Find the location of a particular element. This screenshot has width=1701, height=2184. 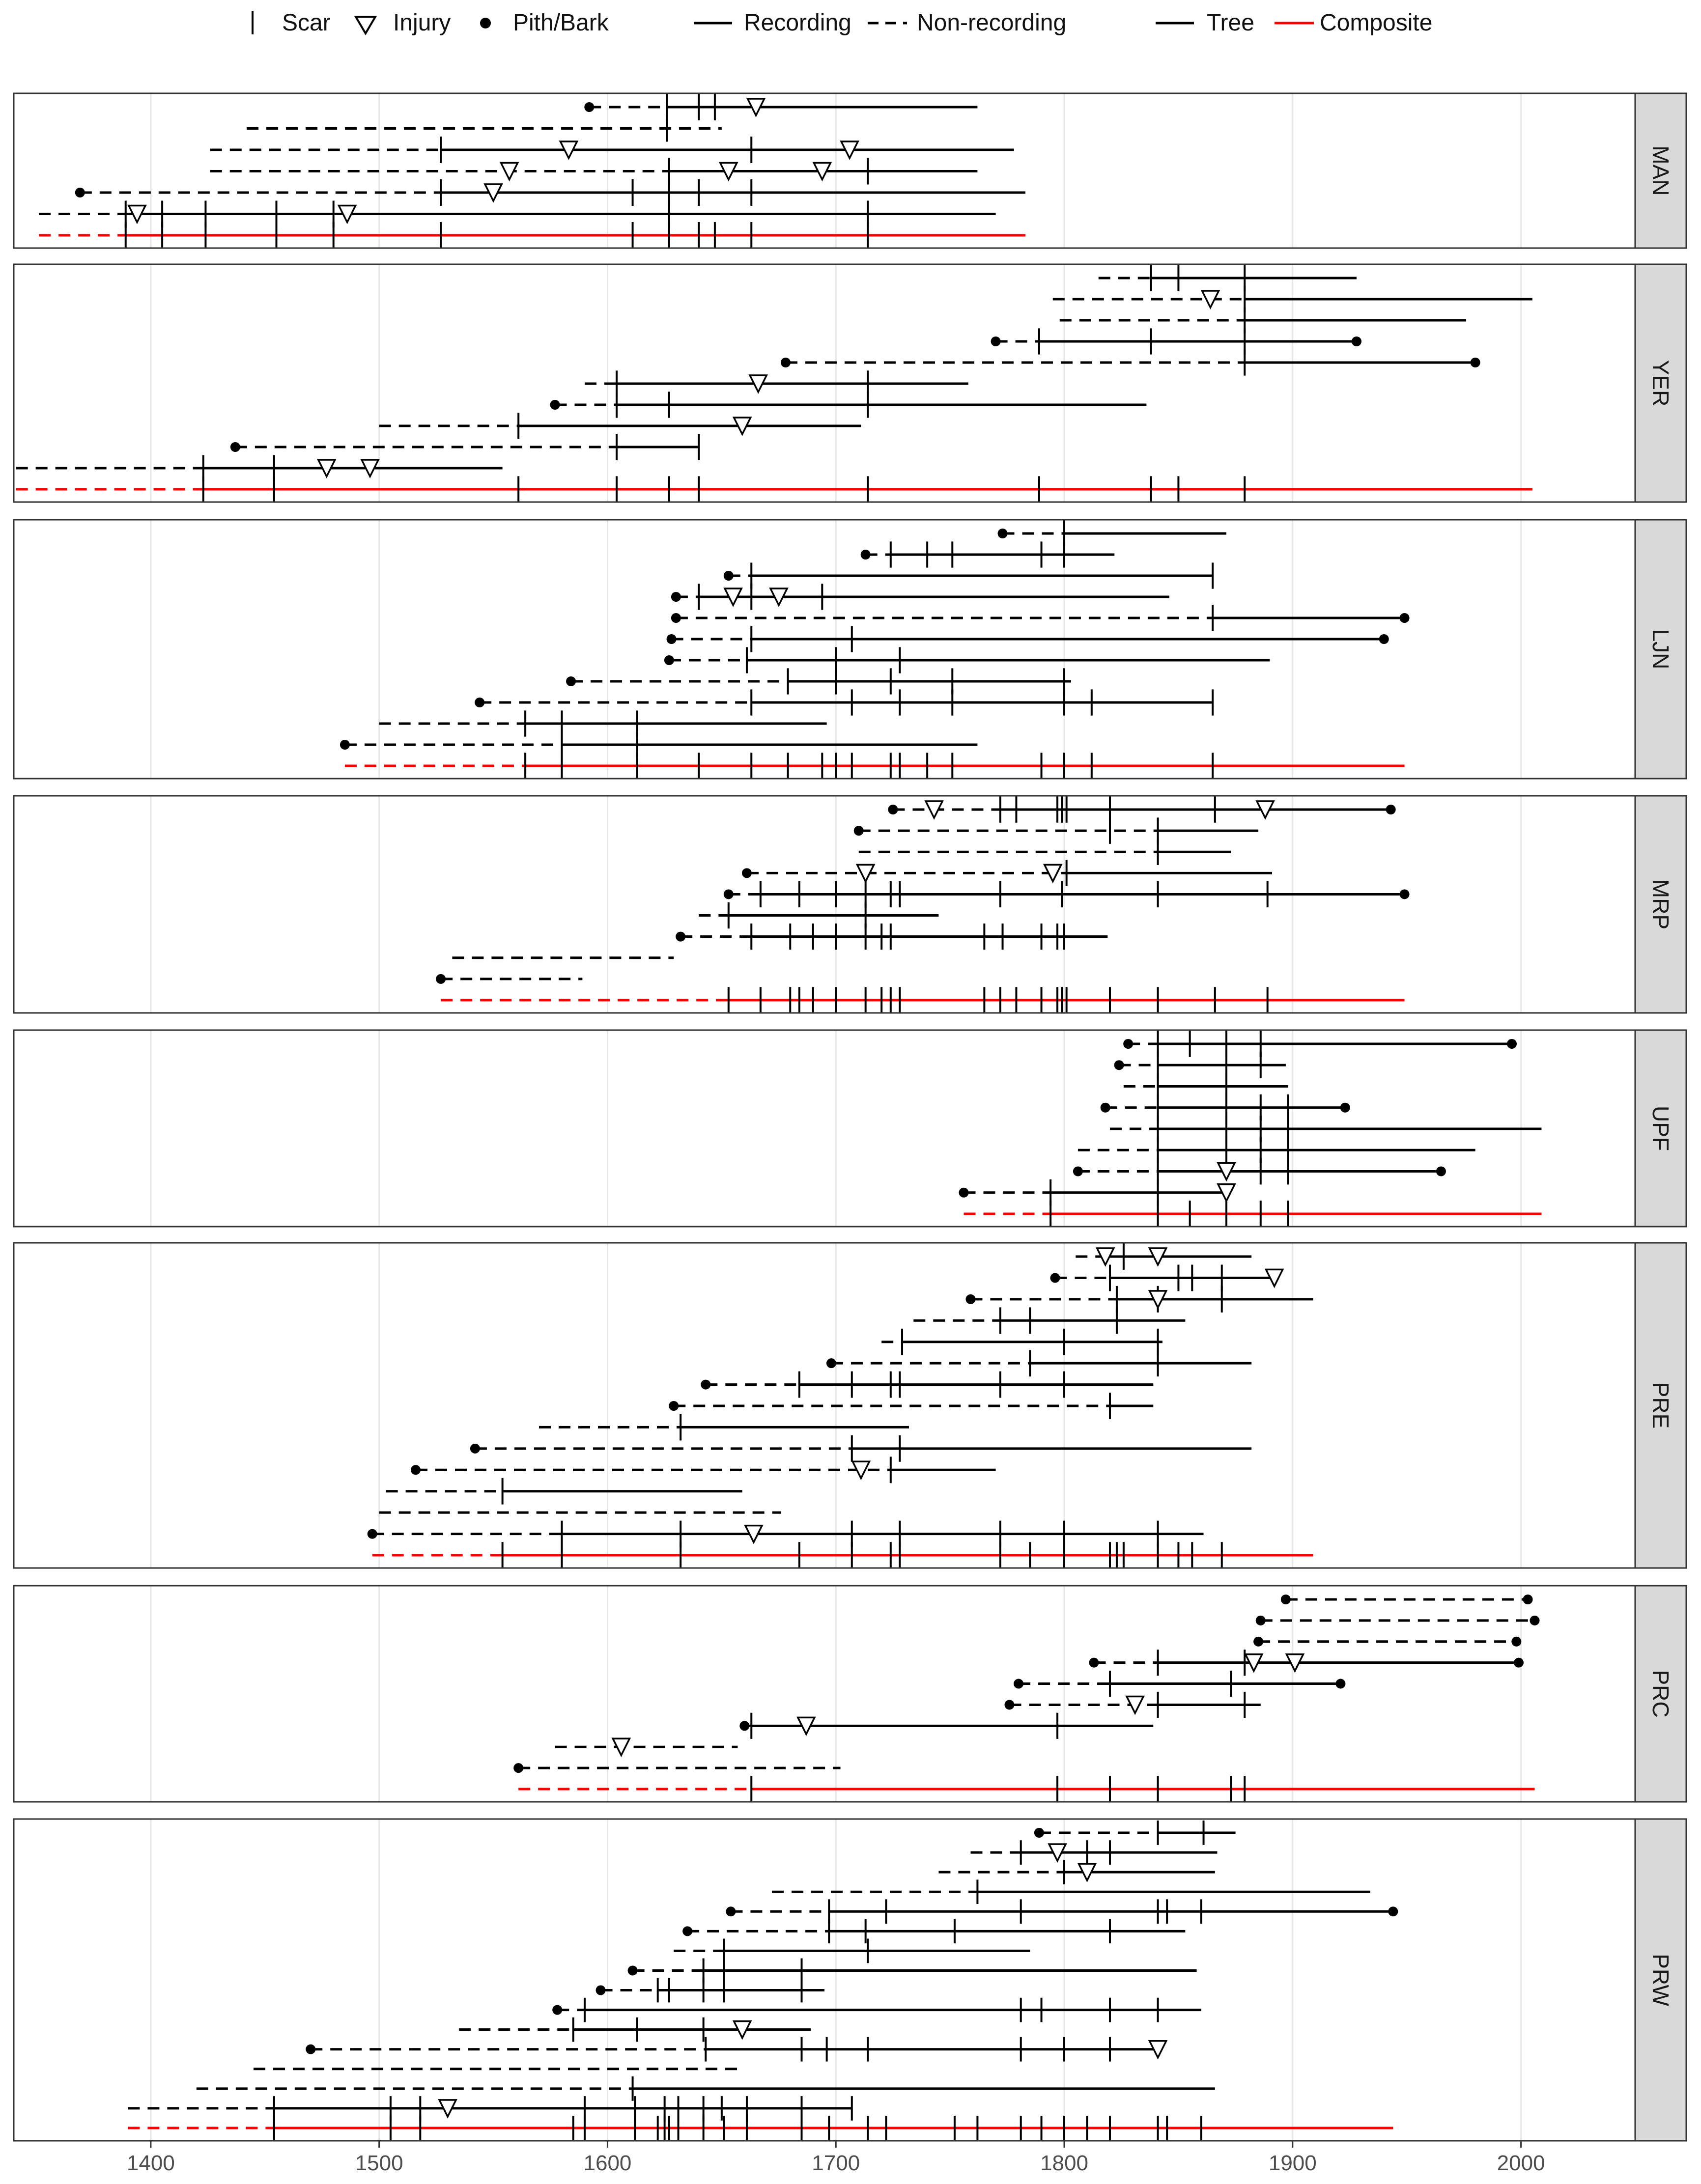

panel-strip-label: LJN is located at coordinates (1661, 649).